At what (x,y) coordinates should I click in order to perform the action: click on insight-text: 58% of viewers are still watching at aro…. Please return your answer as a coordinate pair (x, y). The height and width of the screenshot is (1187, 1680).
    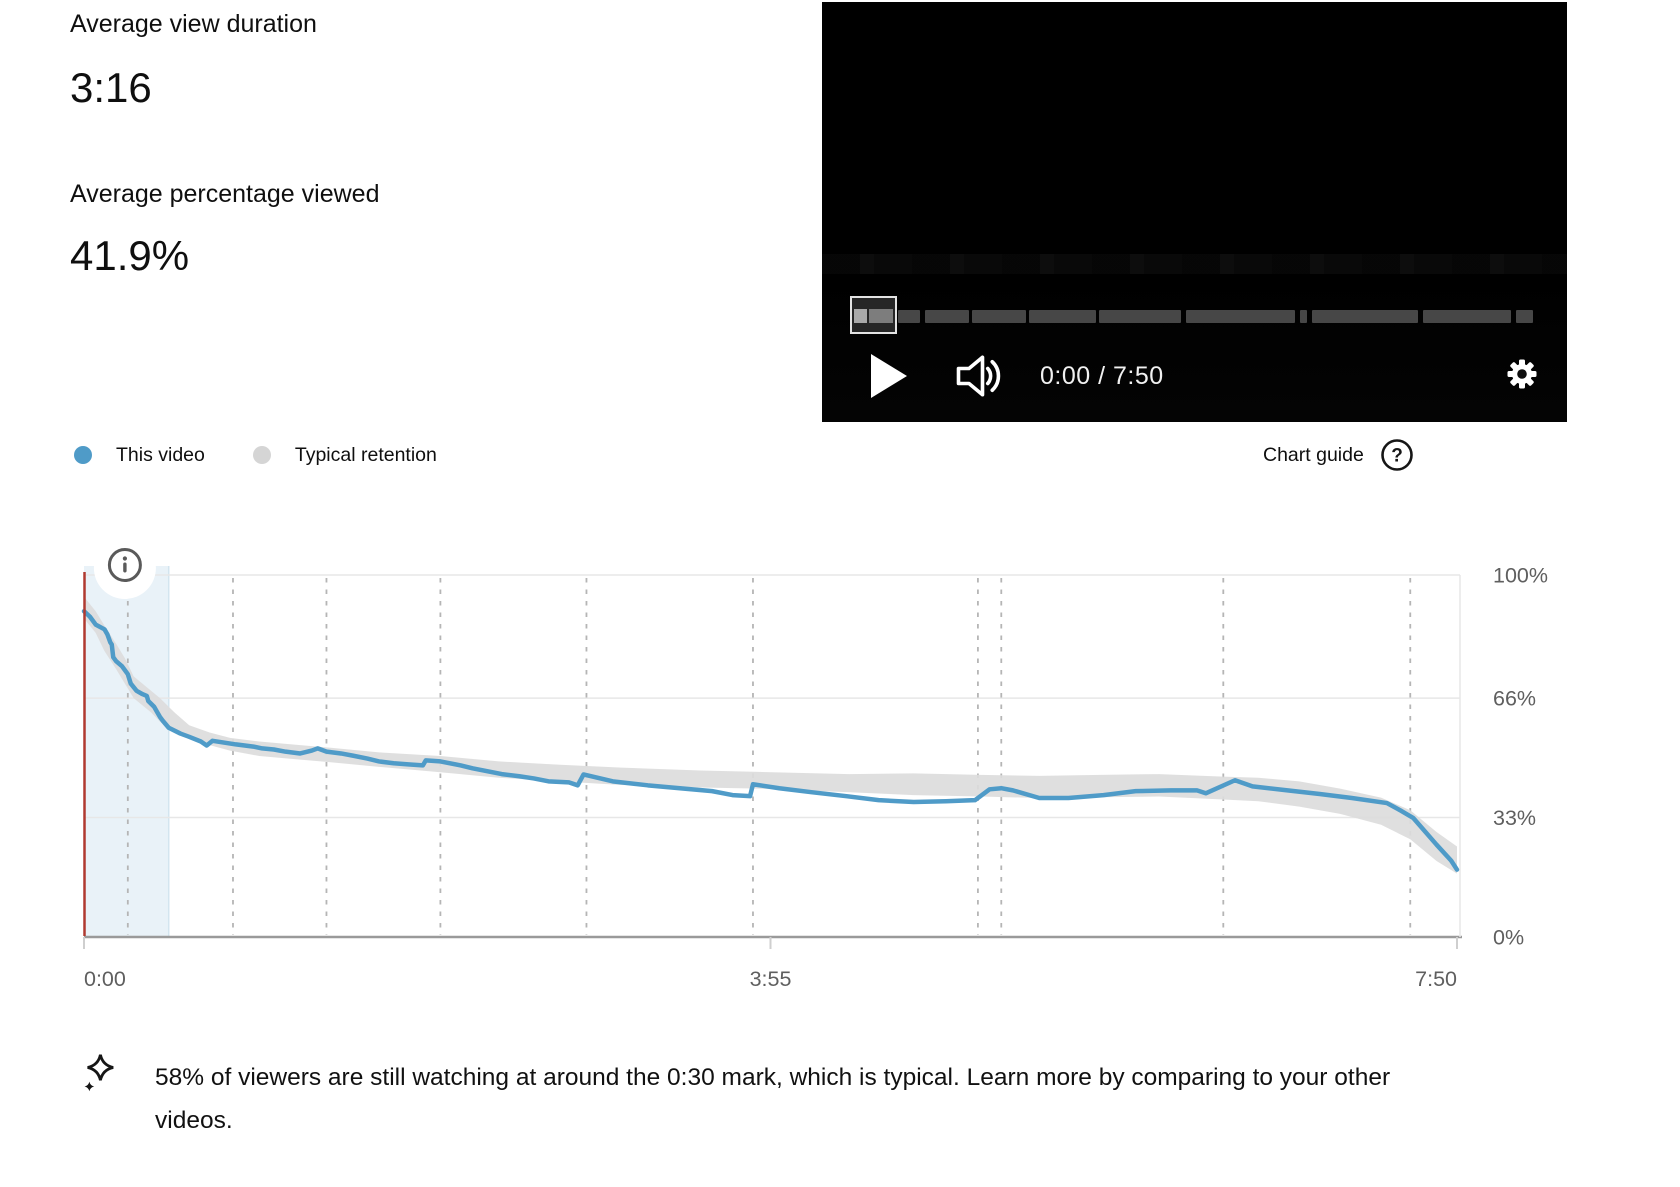
    Looking at the image, I should click on (773, 1099).